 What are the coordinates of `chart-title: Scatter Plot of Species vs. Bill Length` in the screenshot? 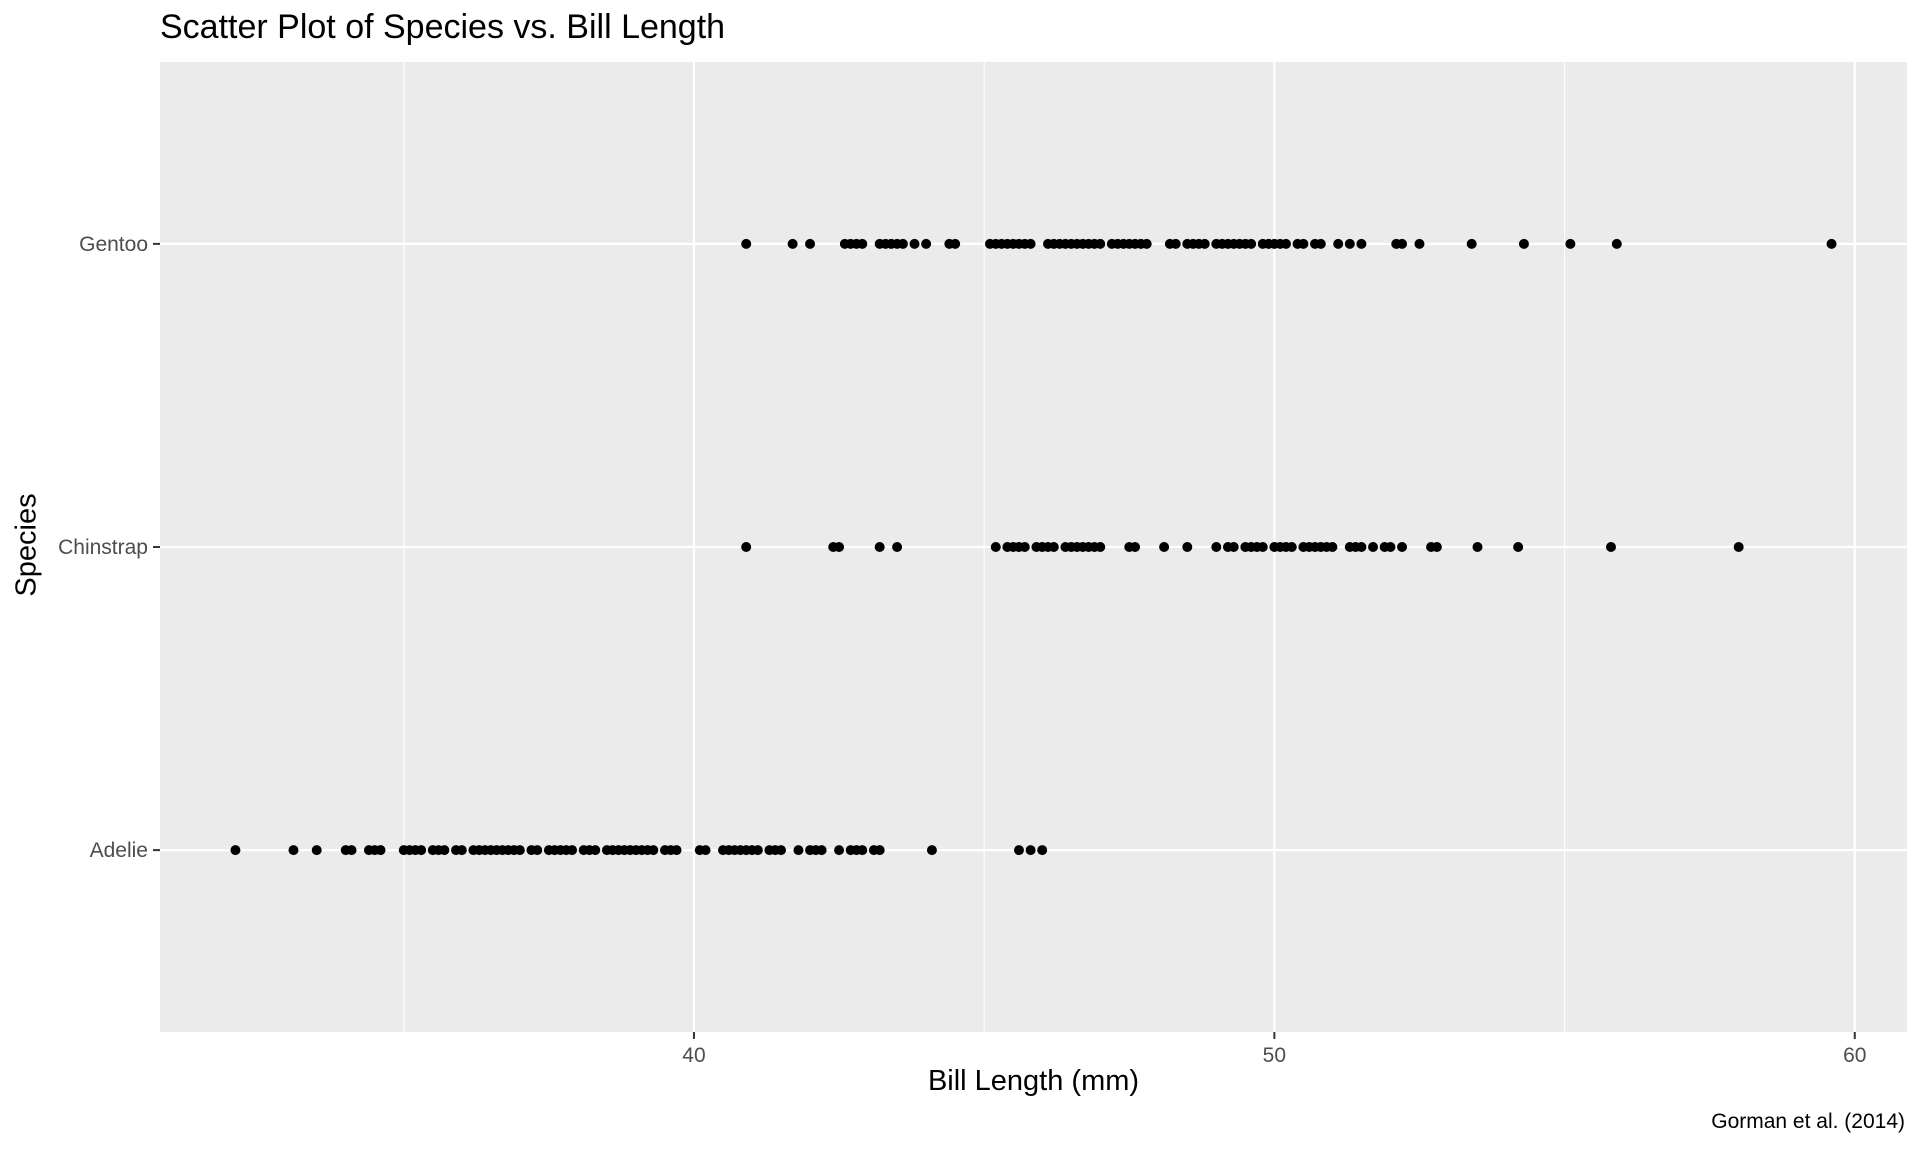 It's located at (443, 27).